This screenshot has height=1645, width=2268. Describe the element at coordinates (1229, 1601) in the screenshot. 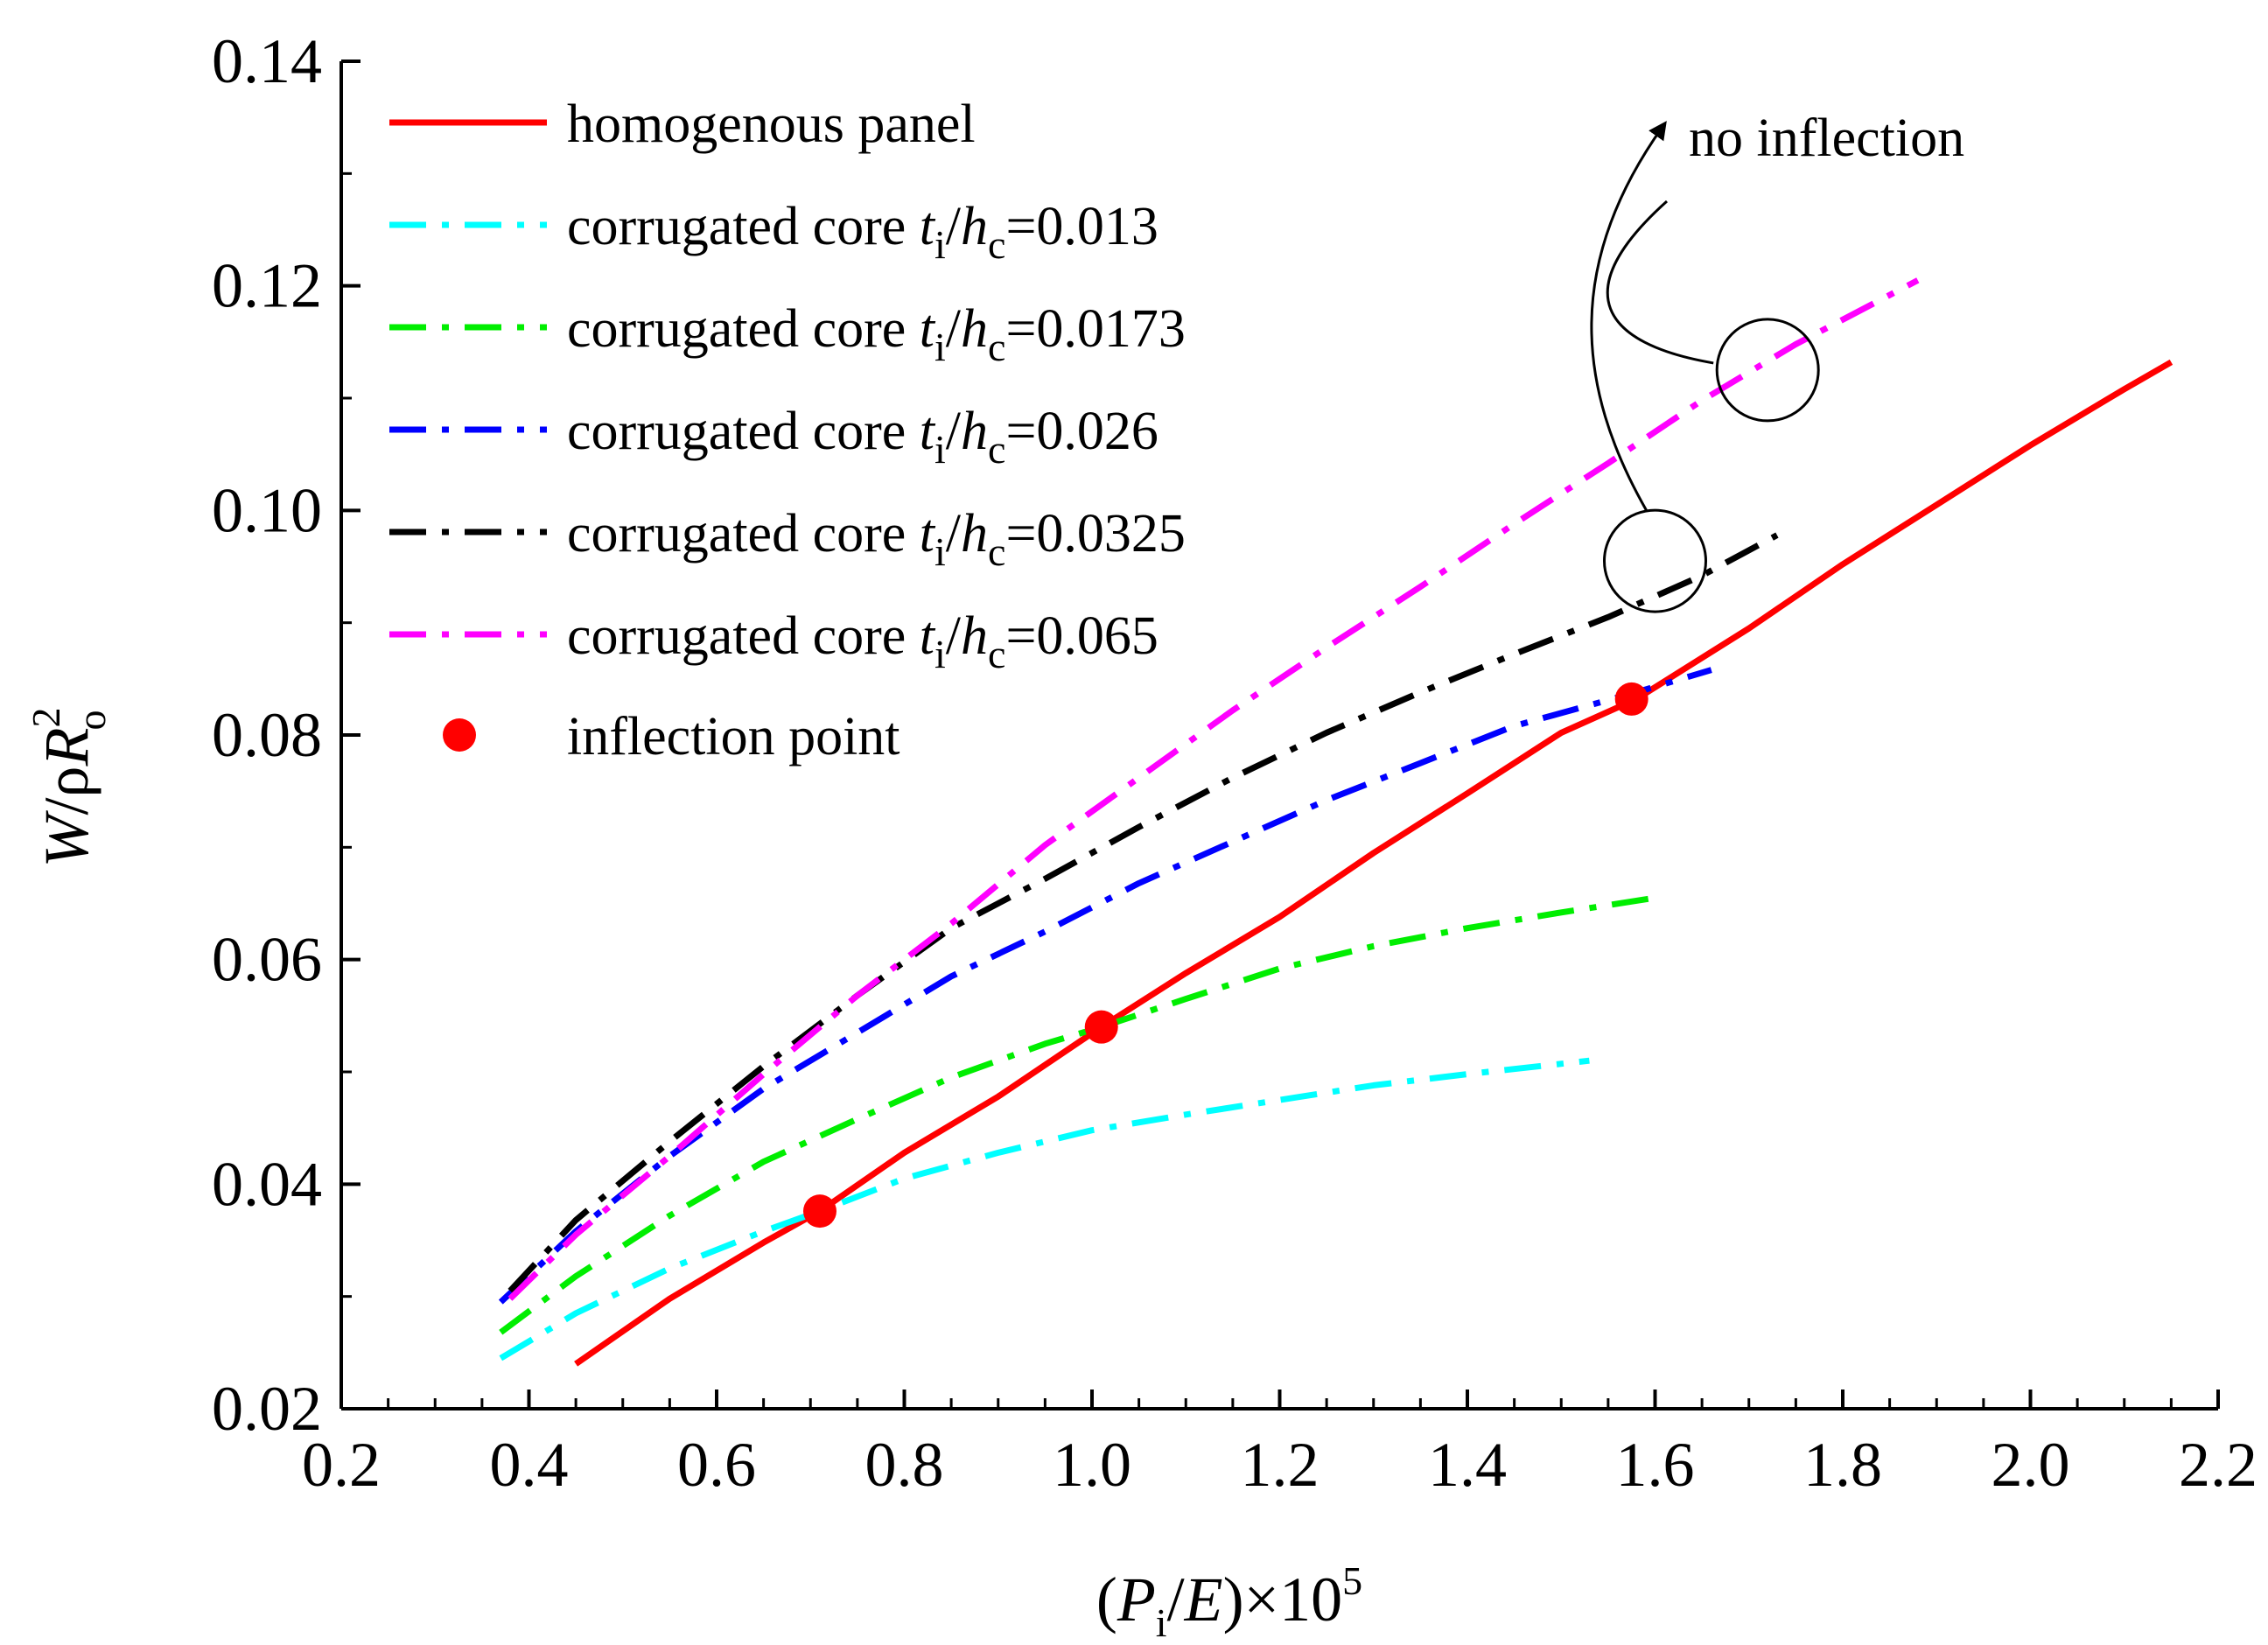

I see `x-axis-title: (Pi/E)×105` at that location.